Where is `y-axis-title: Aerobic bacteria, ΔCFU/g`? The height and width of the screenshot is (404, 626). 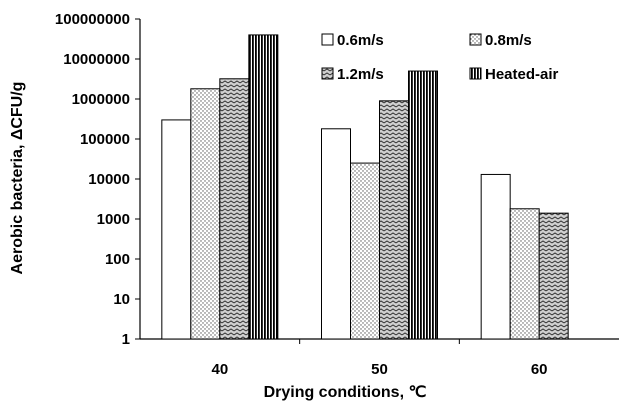 y-axis-title: Aerobic bacteria, ΔCFU/g is located at coordinates (17, 178).